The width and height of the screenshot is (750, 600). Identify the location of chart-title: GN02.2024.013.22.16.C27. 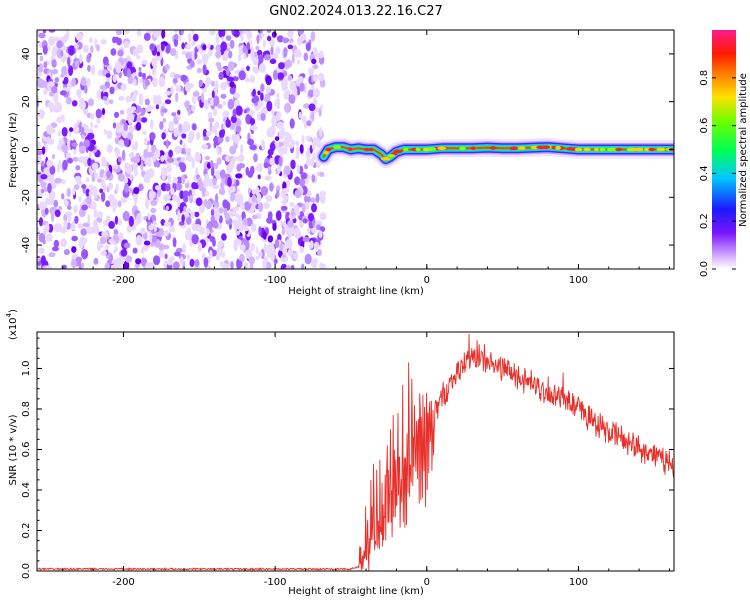
(356, 11).